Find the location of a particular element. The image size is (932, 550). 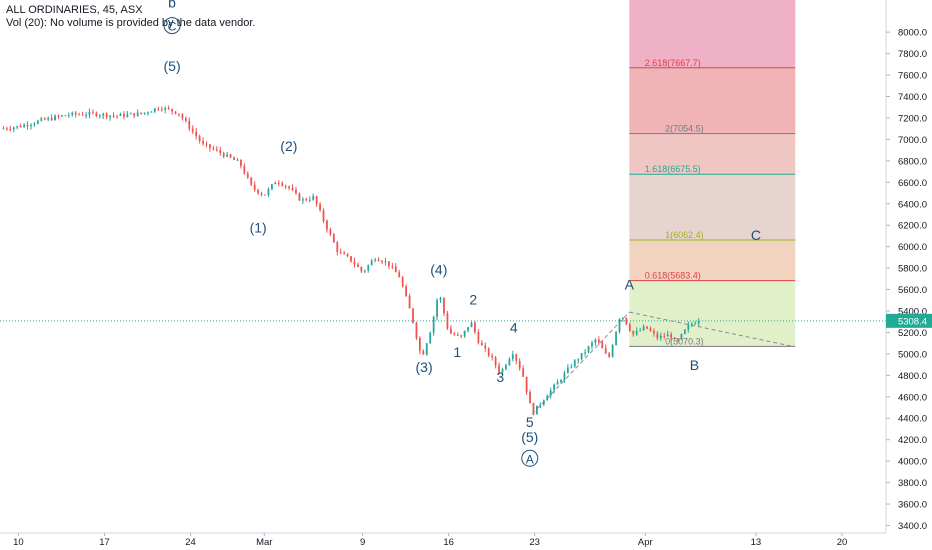

wave-label: 5 is located at coordinates (530, 422).